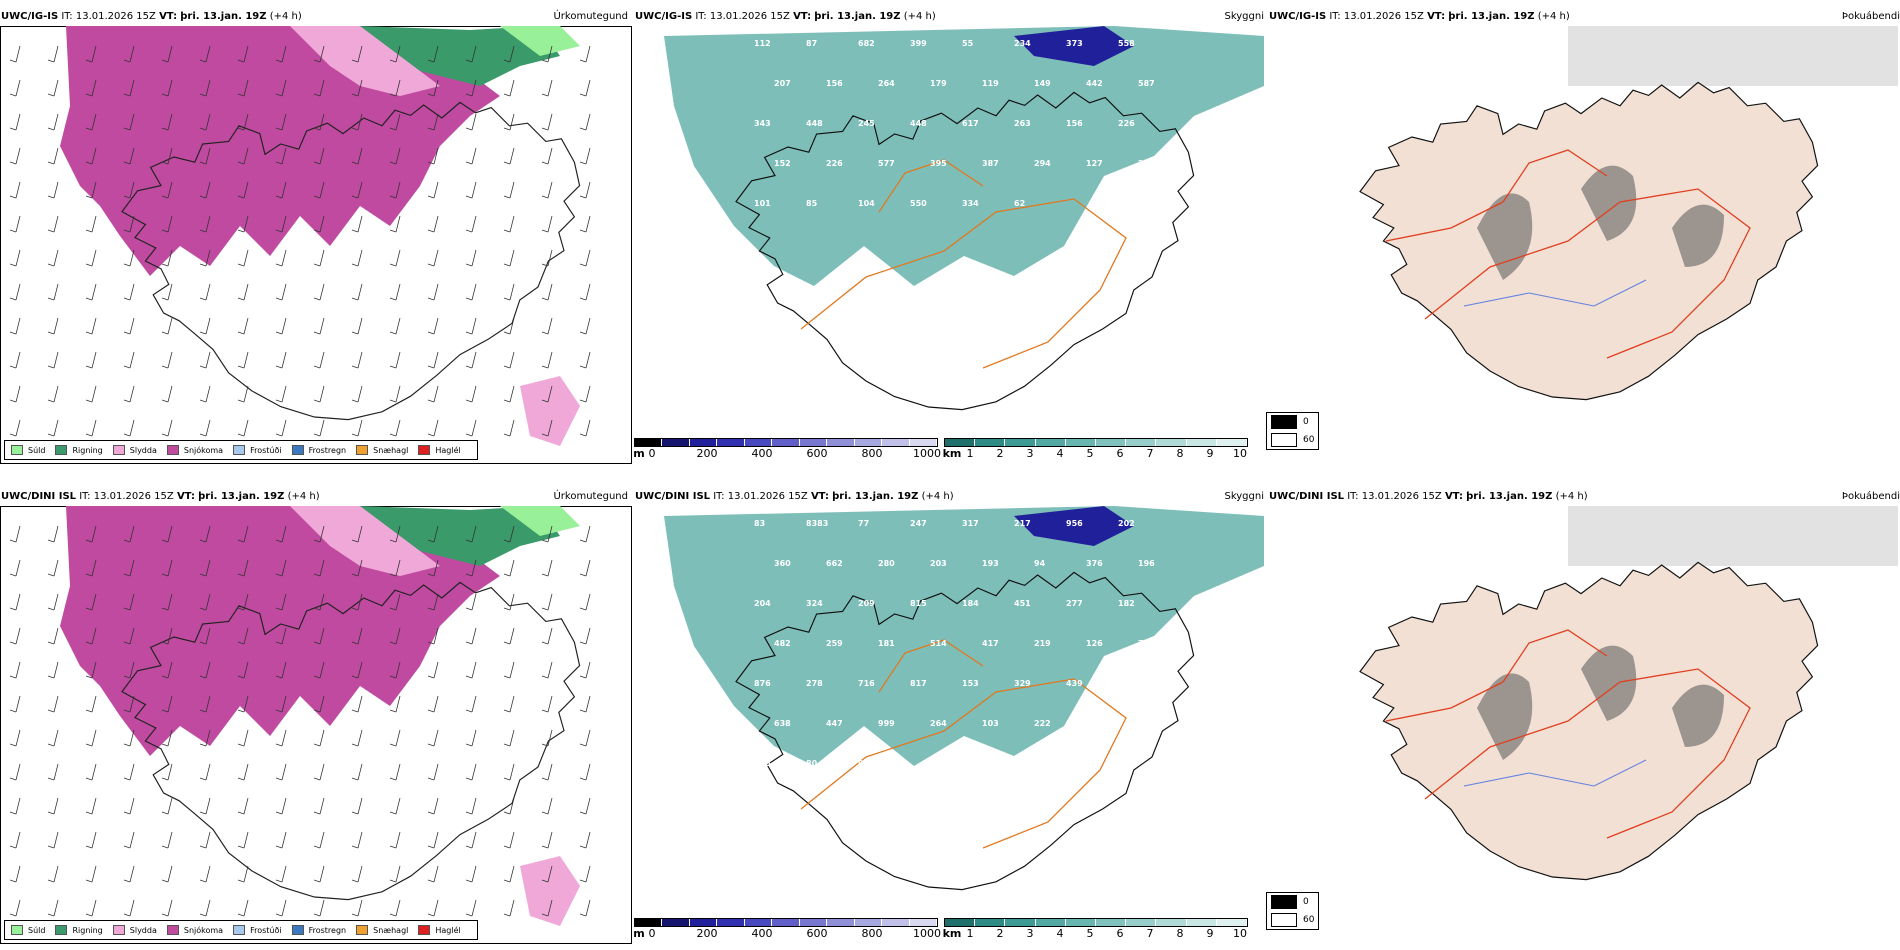 The height and width of the screenshot is (950, 1900). Describe the element at coordinates (134, 450) in the screenshot. I see `legend-item: Slydda` at that location.